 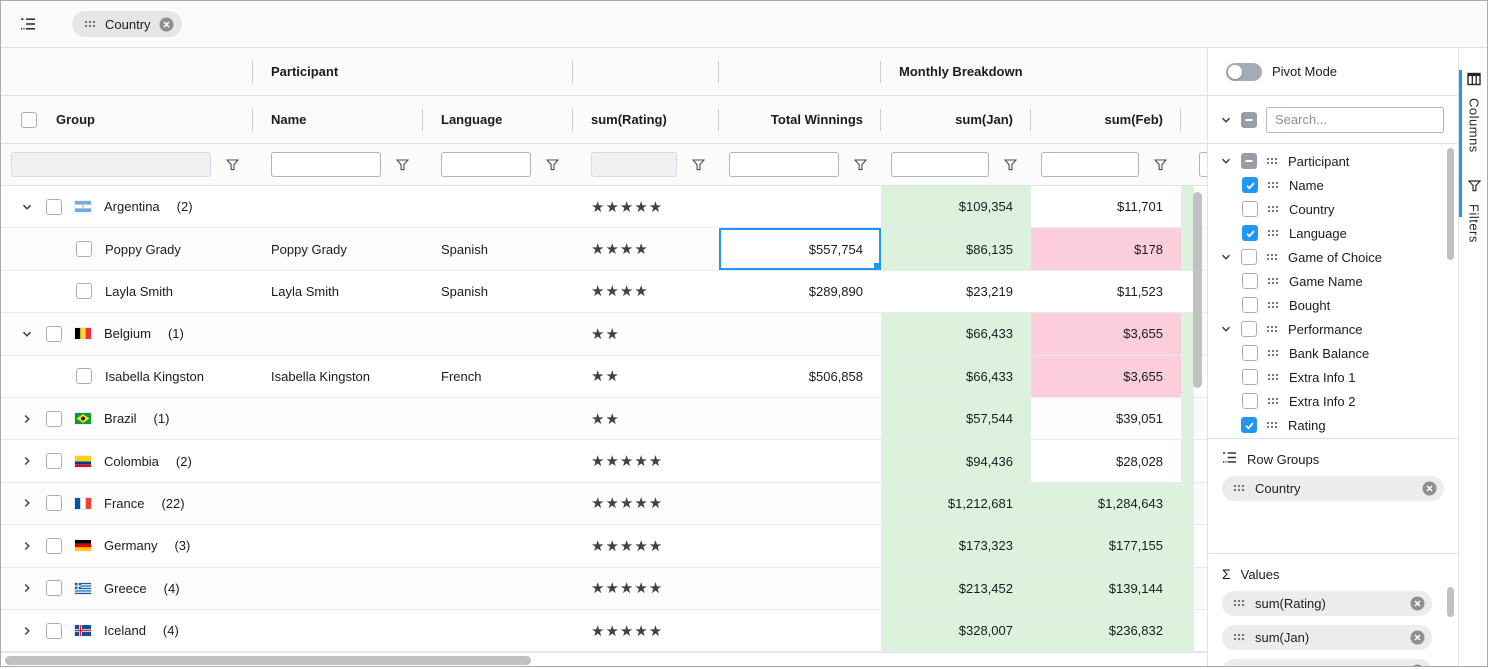 What do you see at coordinates (1333, 185) in the screenshot?
I see `column-tree-item: Name` at bounding box center [1333, 185].